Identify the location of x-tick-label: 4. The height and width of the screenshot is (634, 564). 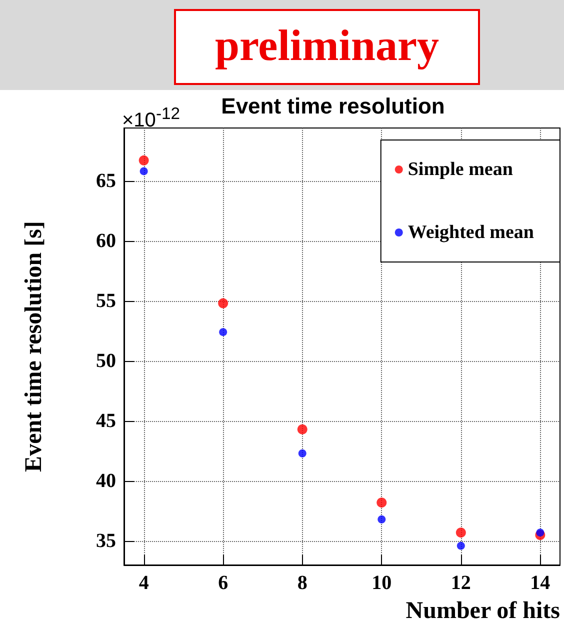
(143, 583).